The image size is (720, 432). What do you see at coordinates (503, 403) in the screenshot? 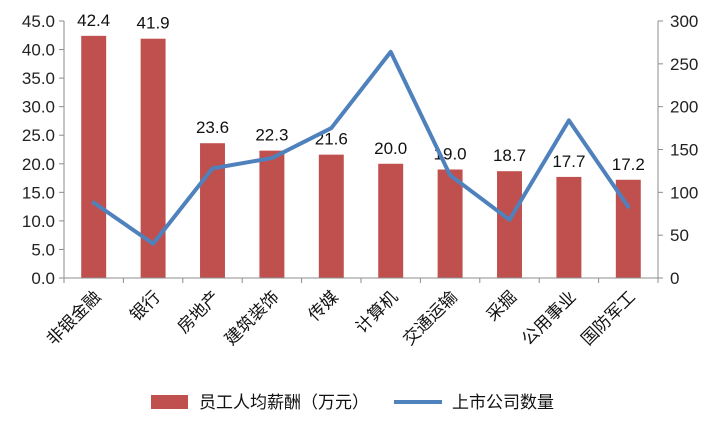
I see `legend-line-label: 上市公司数量` at bounding box center [503, 403].